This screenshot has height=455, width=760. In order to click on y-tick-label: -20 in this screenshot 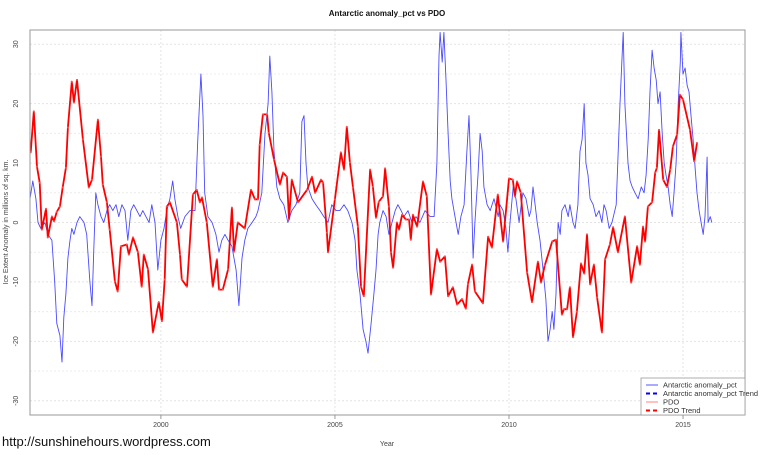, I will do `click(16, 341)`.